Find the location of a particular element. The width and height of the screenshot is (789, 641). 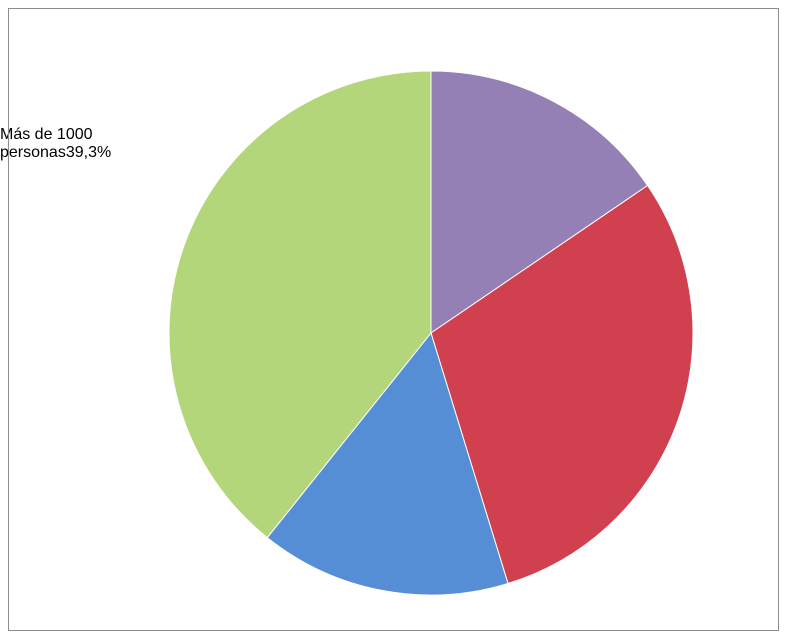

slice-label: Más de 1000 personas39,3% is located at coordinates (62, 144).